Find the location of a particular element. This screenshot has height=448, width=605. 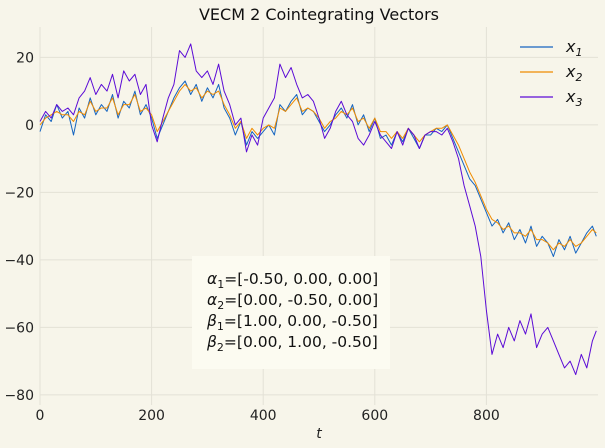

legend-label-x1: x1 is located at coordinates (573, 48).